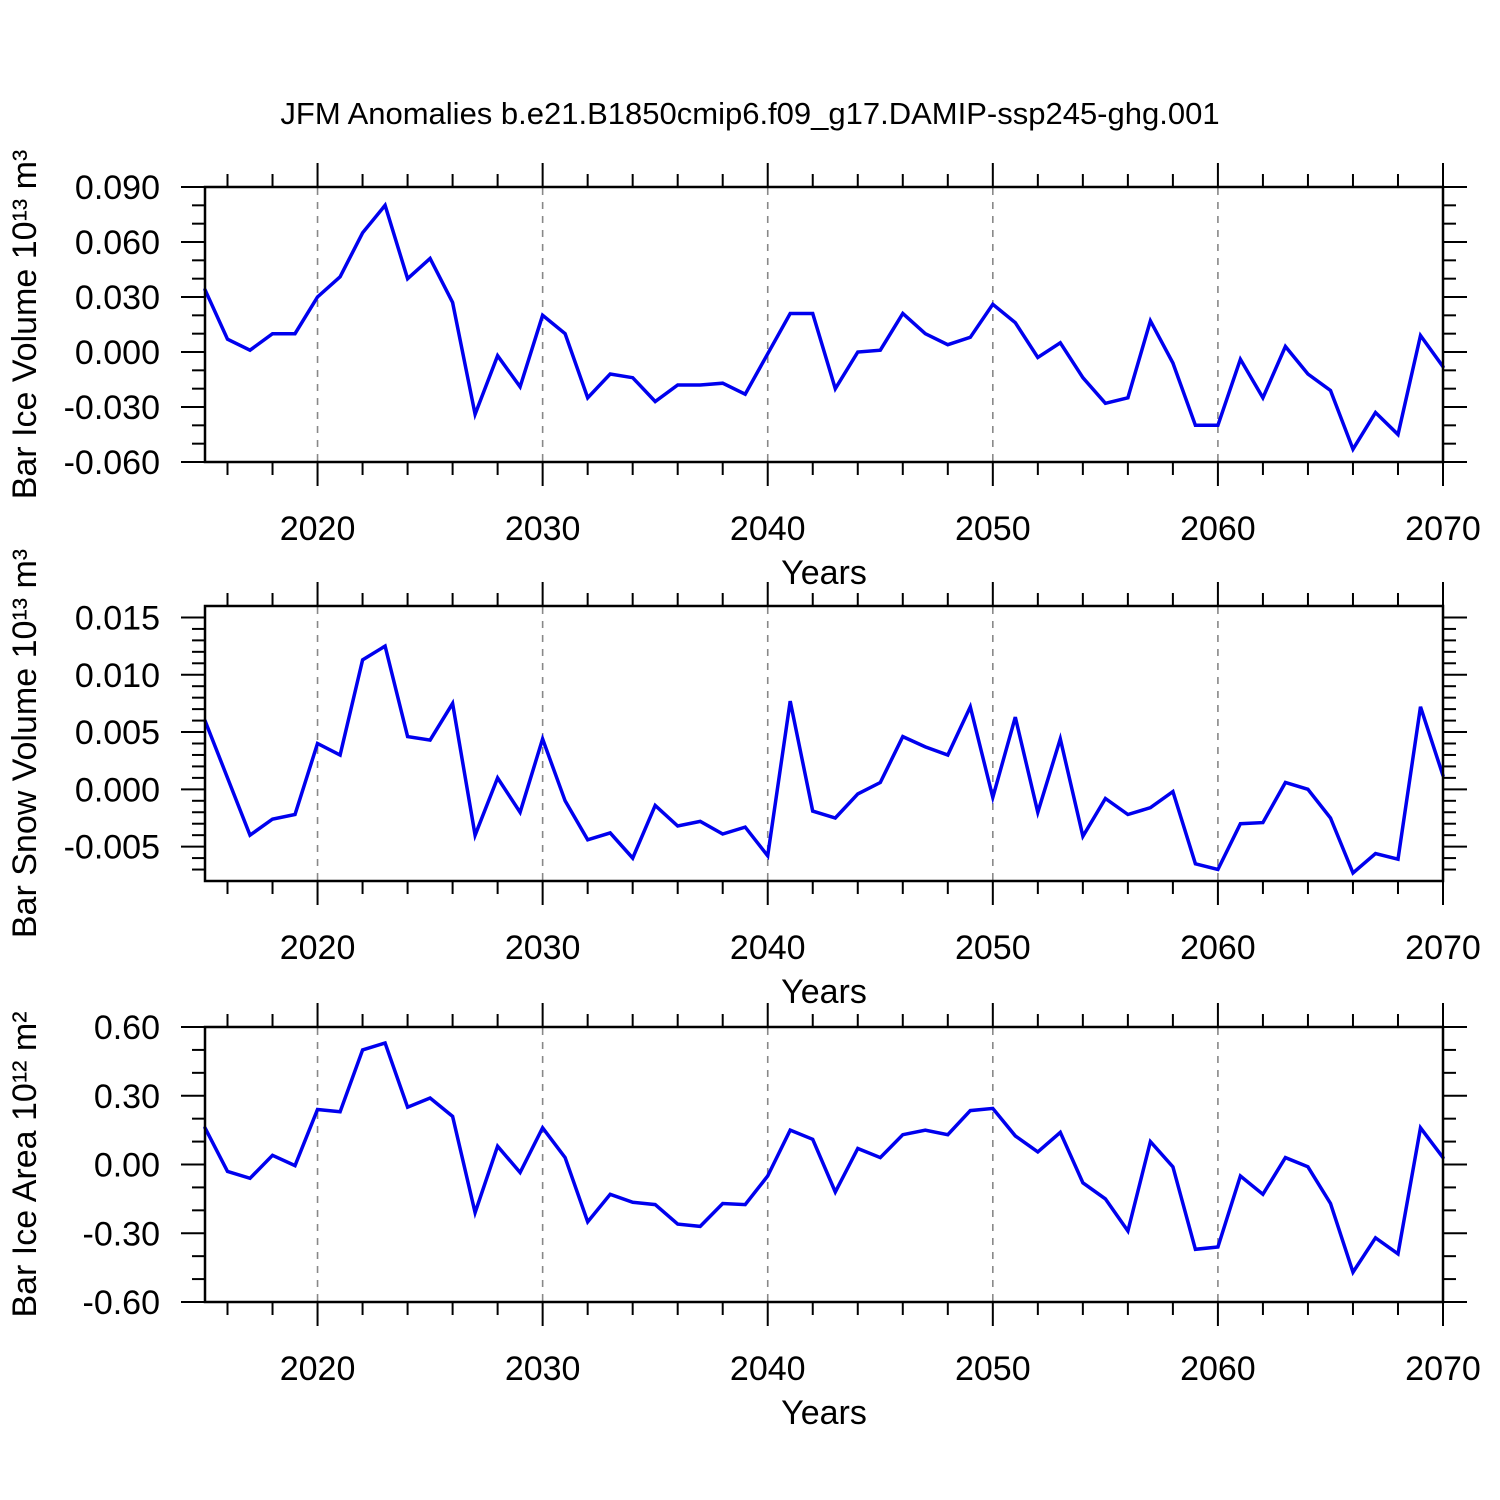  Describe the element at coordinates (112, 463) in the screenshot. I see `y-tick-label: -0.060` at that location.